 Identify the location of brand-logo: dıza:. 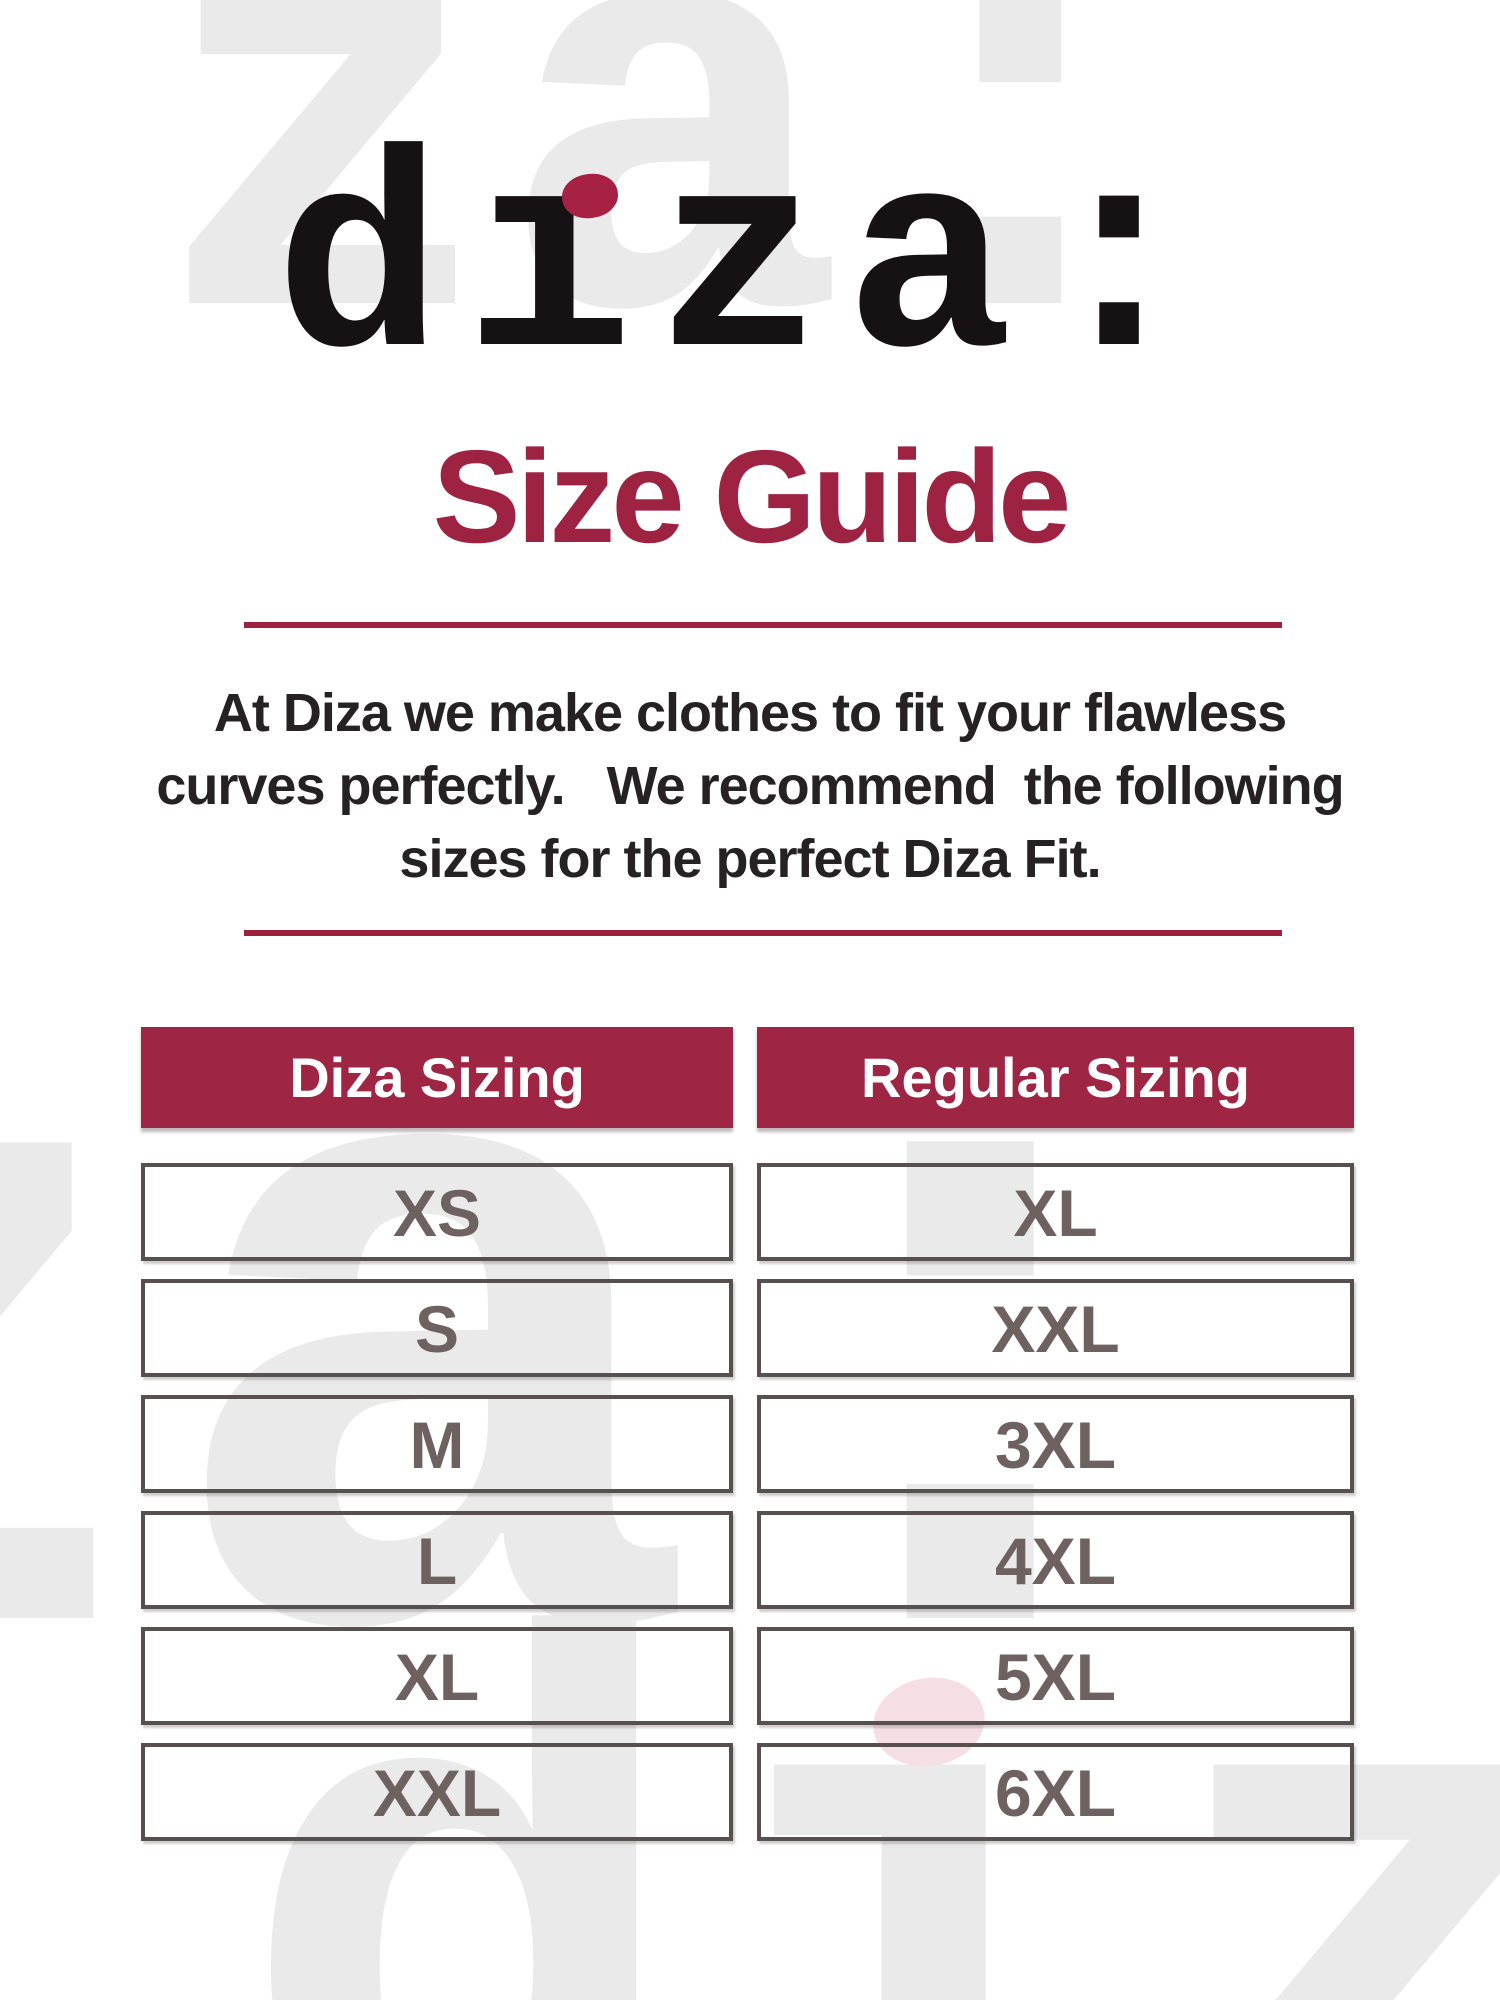
(750, 270).